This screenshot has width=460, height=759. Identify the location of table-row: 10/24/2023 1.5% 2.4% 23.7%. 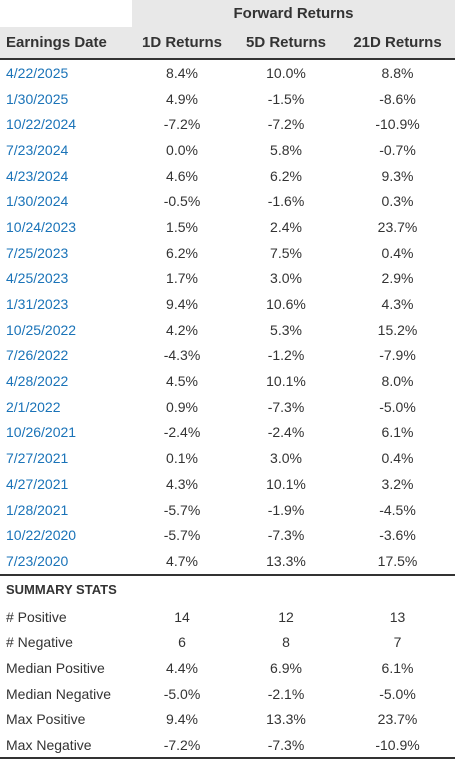
(227, 227).